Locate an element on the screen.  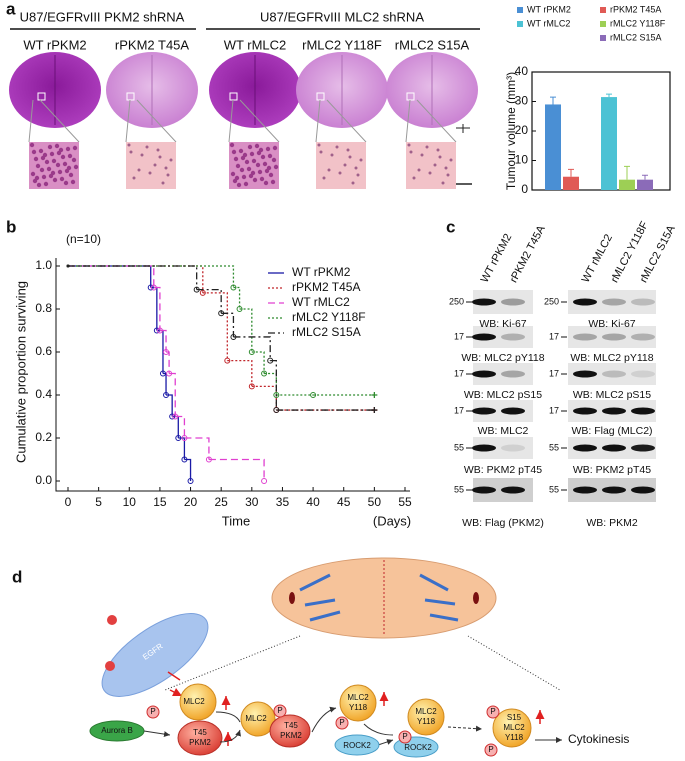
bar is located at coordinates (627, 184).